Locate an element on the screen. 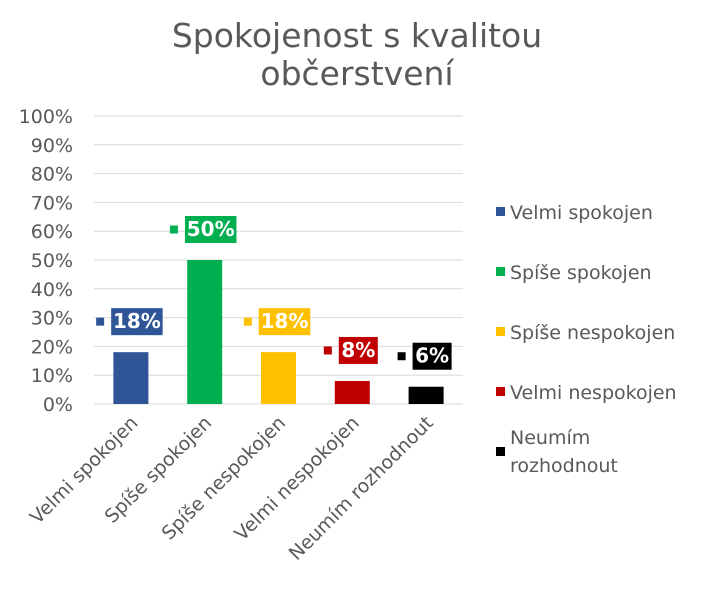  y-tick-label: 40% is located at coordinates (52, 290).